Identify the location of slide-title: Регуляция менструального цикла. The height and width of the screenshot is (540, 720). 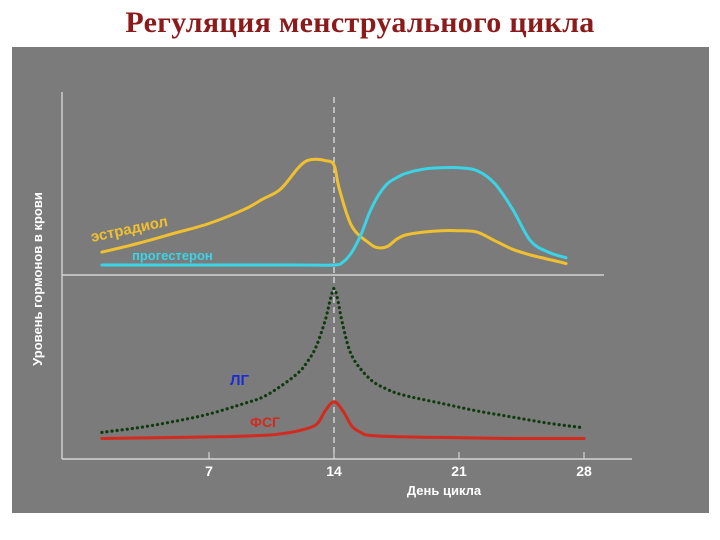
(360, 22).